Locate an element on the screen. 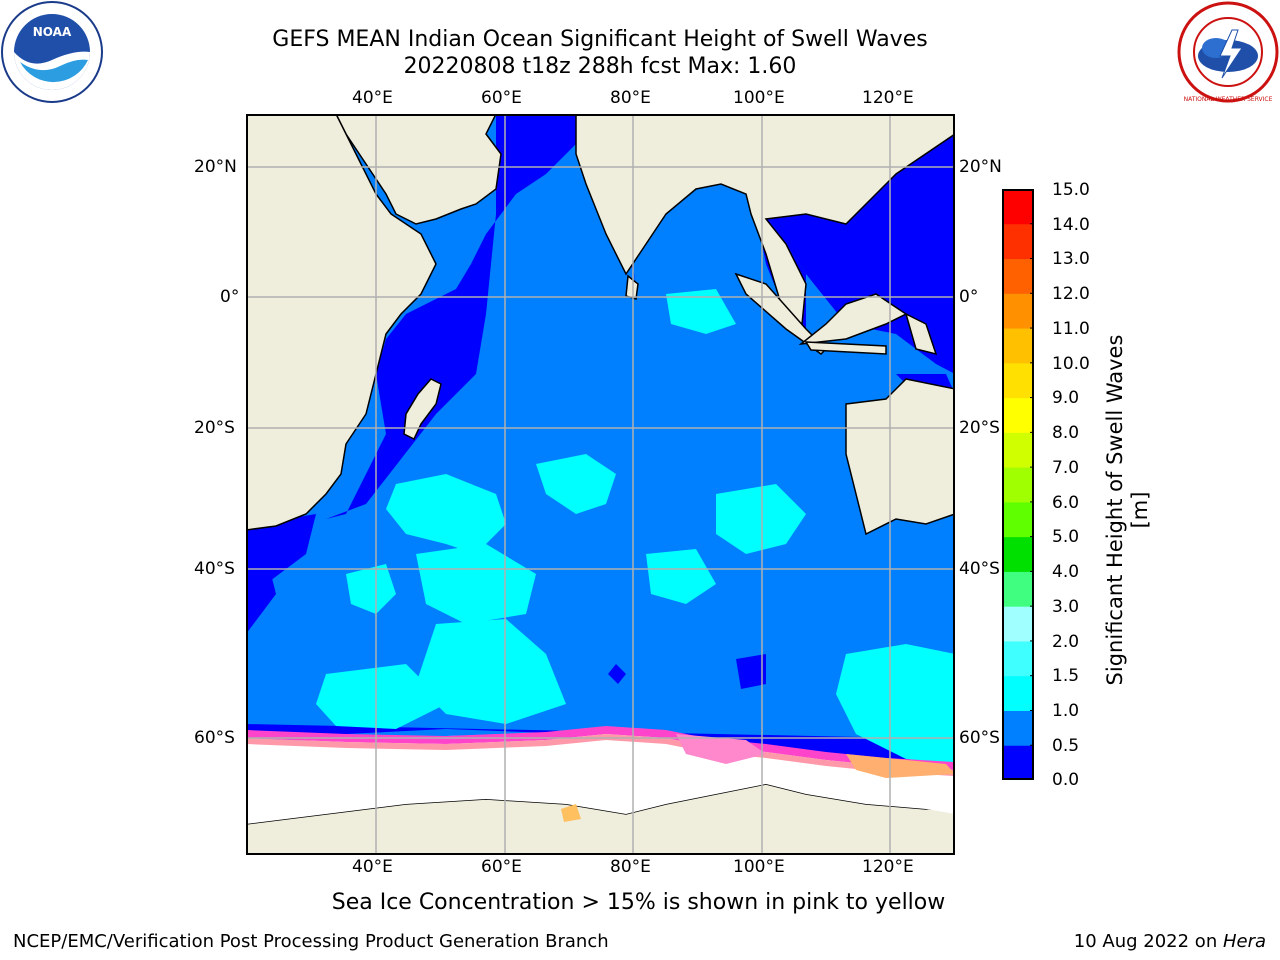  lon-label-top: 40°E is located at coordinates (372, 98).